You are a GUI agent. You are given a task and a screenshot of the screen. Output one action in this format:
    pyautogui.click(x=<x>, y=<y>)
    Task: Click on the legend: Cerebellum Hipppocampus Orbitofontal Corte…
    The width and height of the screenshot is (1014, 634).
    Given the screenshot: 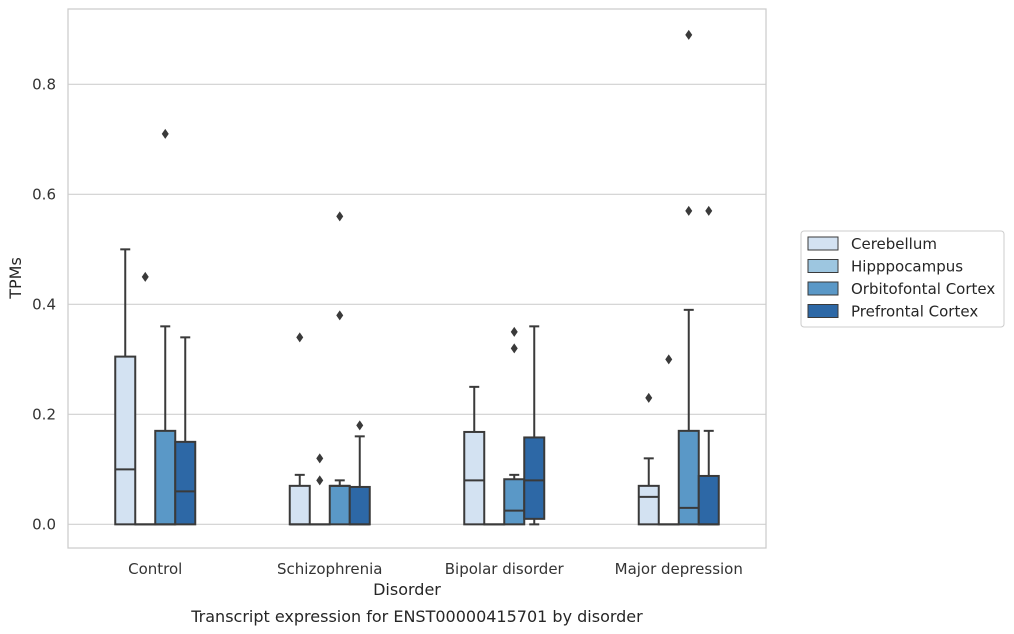 What is the action you would take?
    pyautogui.click(x=902, y=279)
    